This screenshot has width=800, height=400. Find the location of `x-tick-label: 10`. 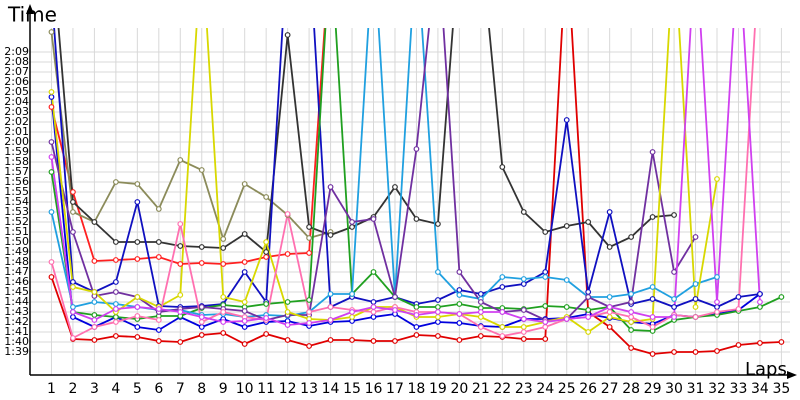

x-tick-label: 10 is located at coordinates (245, 389).